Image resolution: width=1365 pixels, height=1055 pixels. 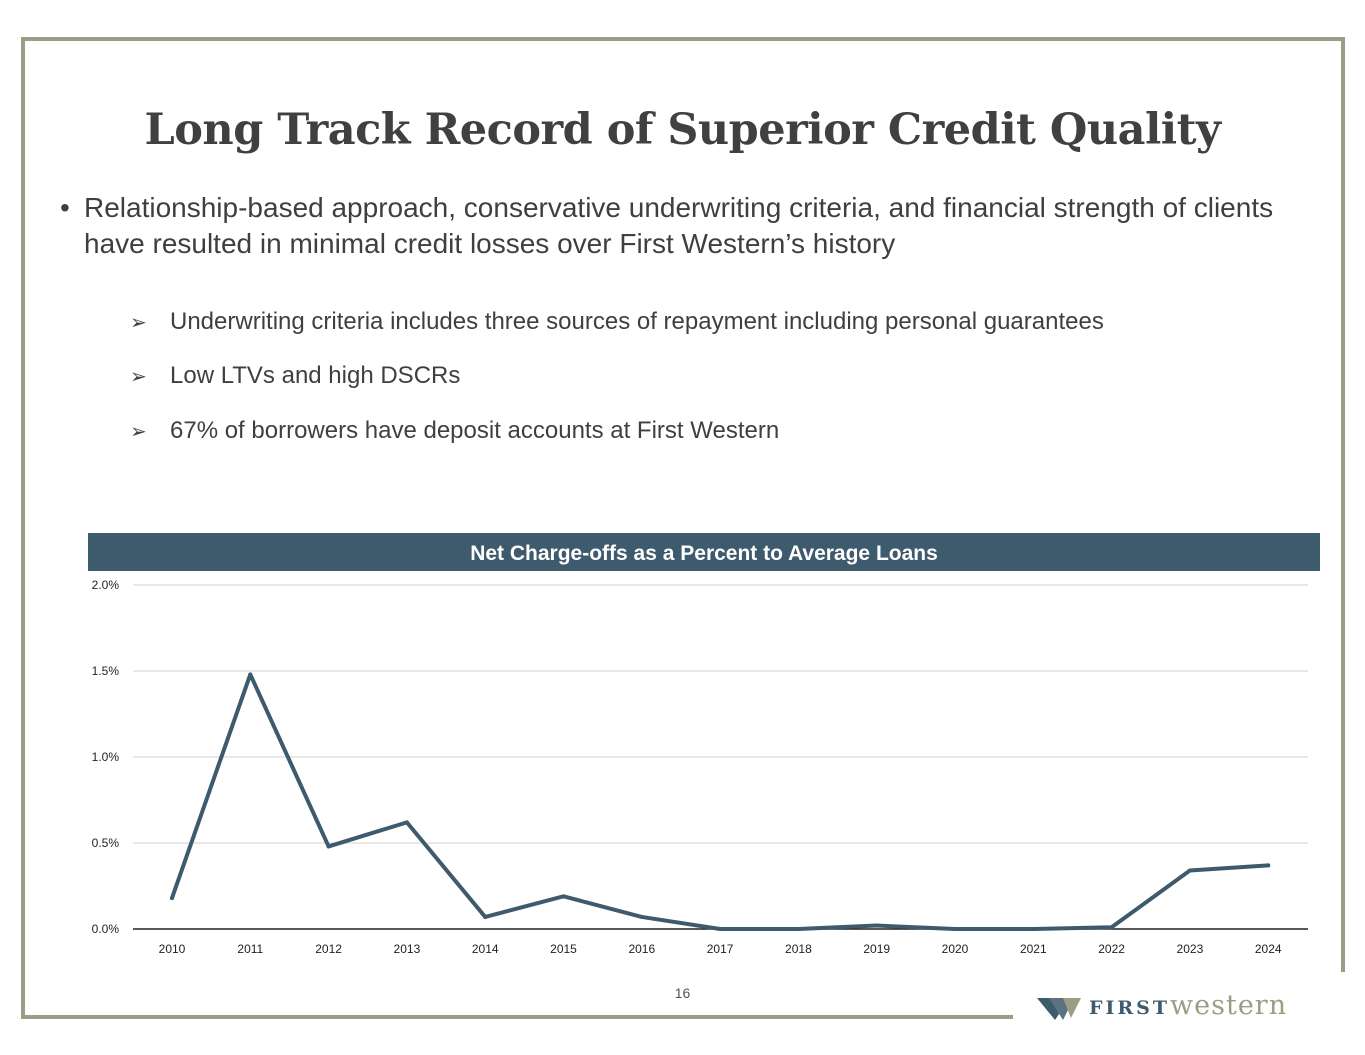 I want to click on x-tick-label: 2022, so click(x=1111, y=949).